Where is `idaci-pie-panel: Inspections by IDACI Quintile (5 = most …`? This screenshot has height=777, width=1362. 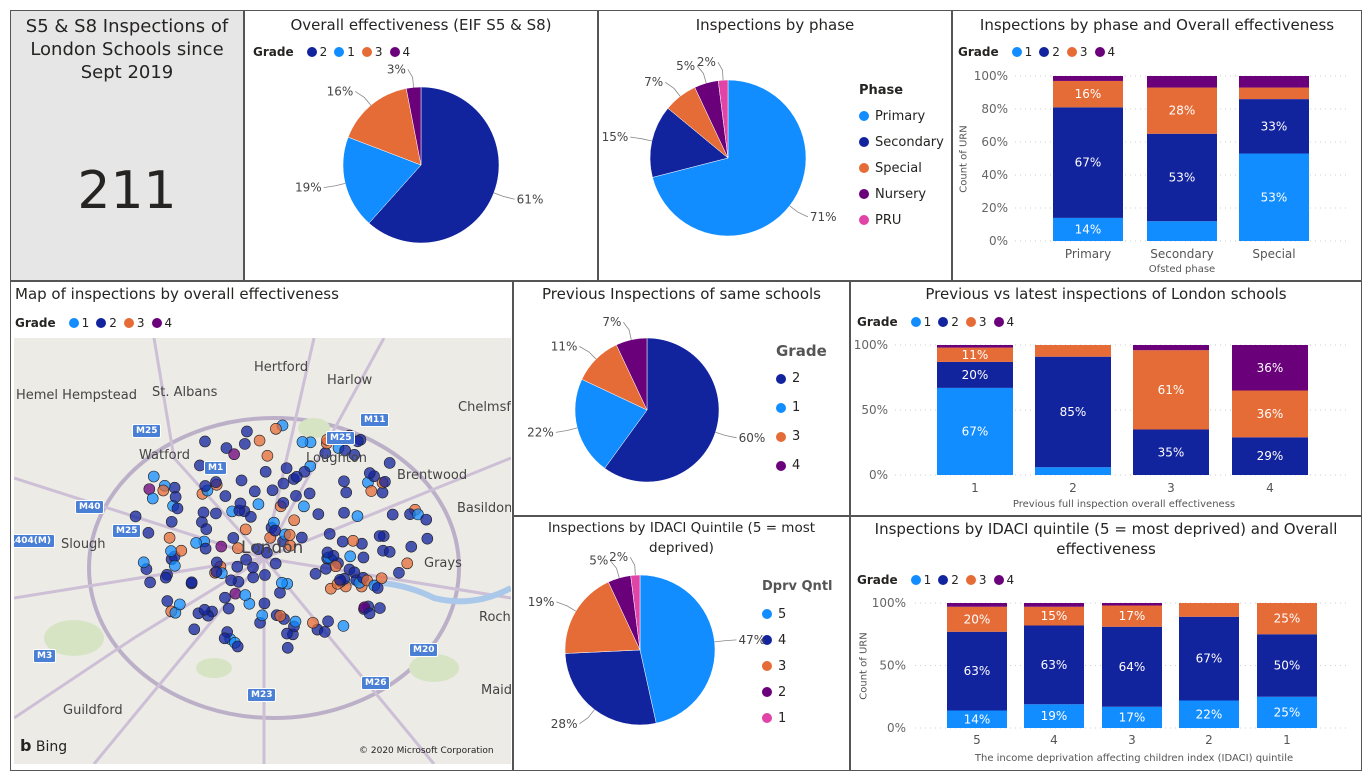 idaci-pie-panel: Inspections by IDACI Quintile (5 = most … is located at coordinates (681, 643).